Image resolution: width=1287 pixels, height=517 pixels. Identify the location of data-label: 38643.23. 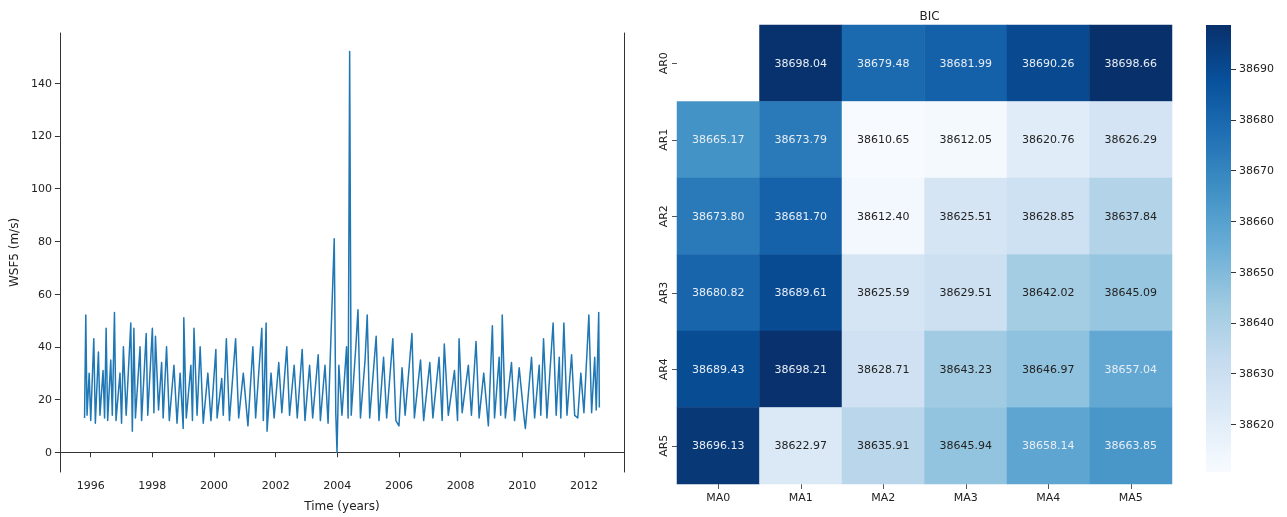
(965, 369).